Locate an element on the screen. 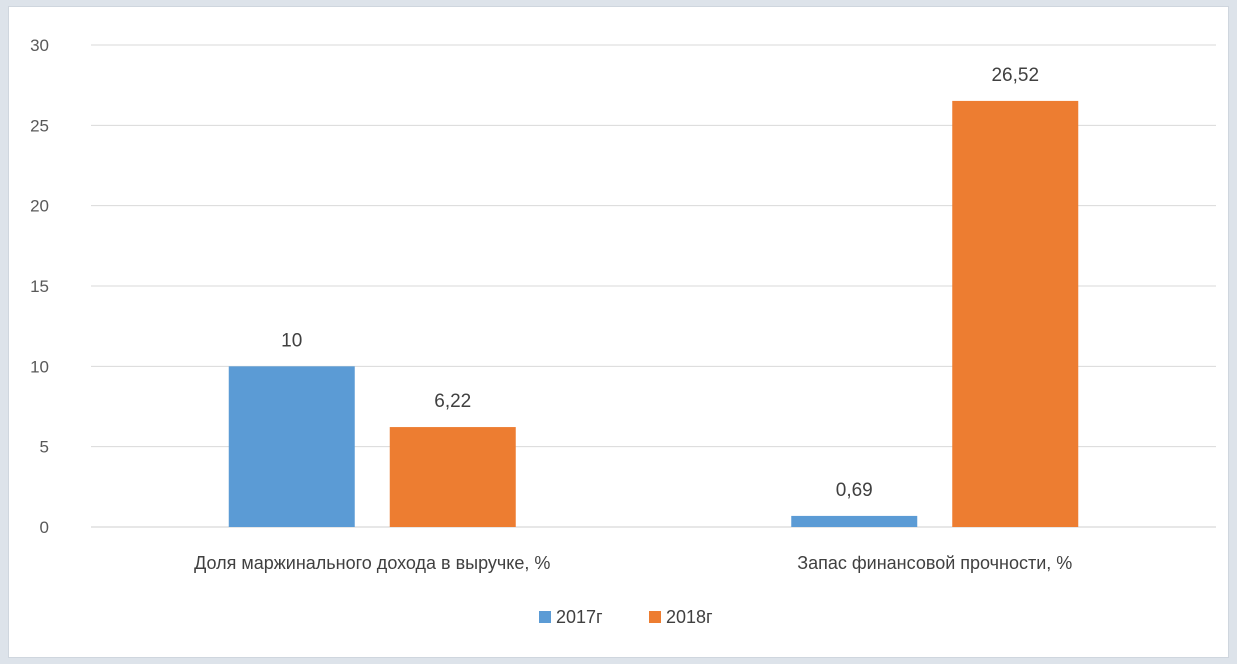 Image resolution: width=1237 pixels, height=664 pixels. bar-2017г-1 is located at coordinates (291, 446).